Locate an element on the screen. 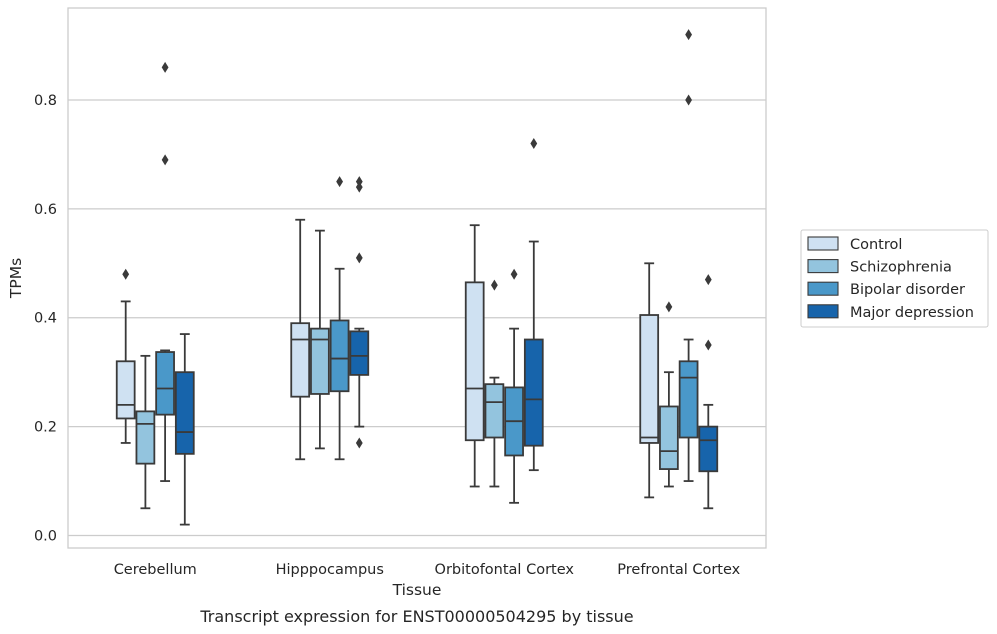 The image size is (997, 634). legend-frame is located at coordinates (894, 278).